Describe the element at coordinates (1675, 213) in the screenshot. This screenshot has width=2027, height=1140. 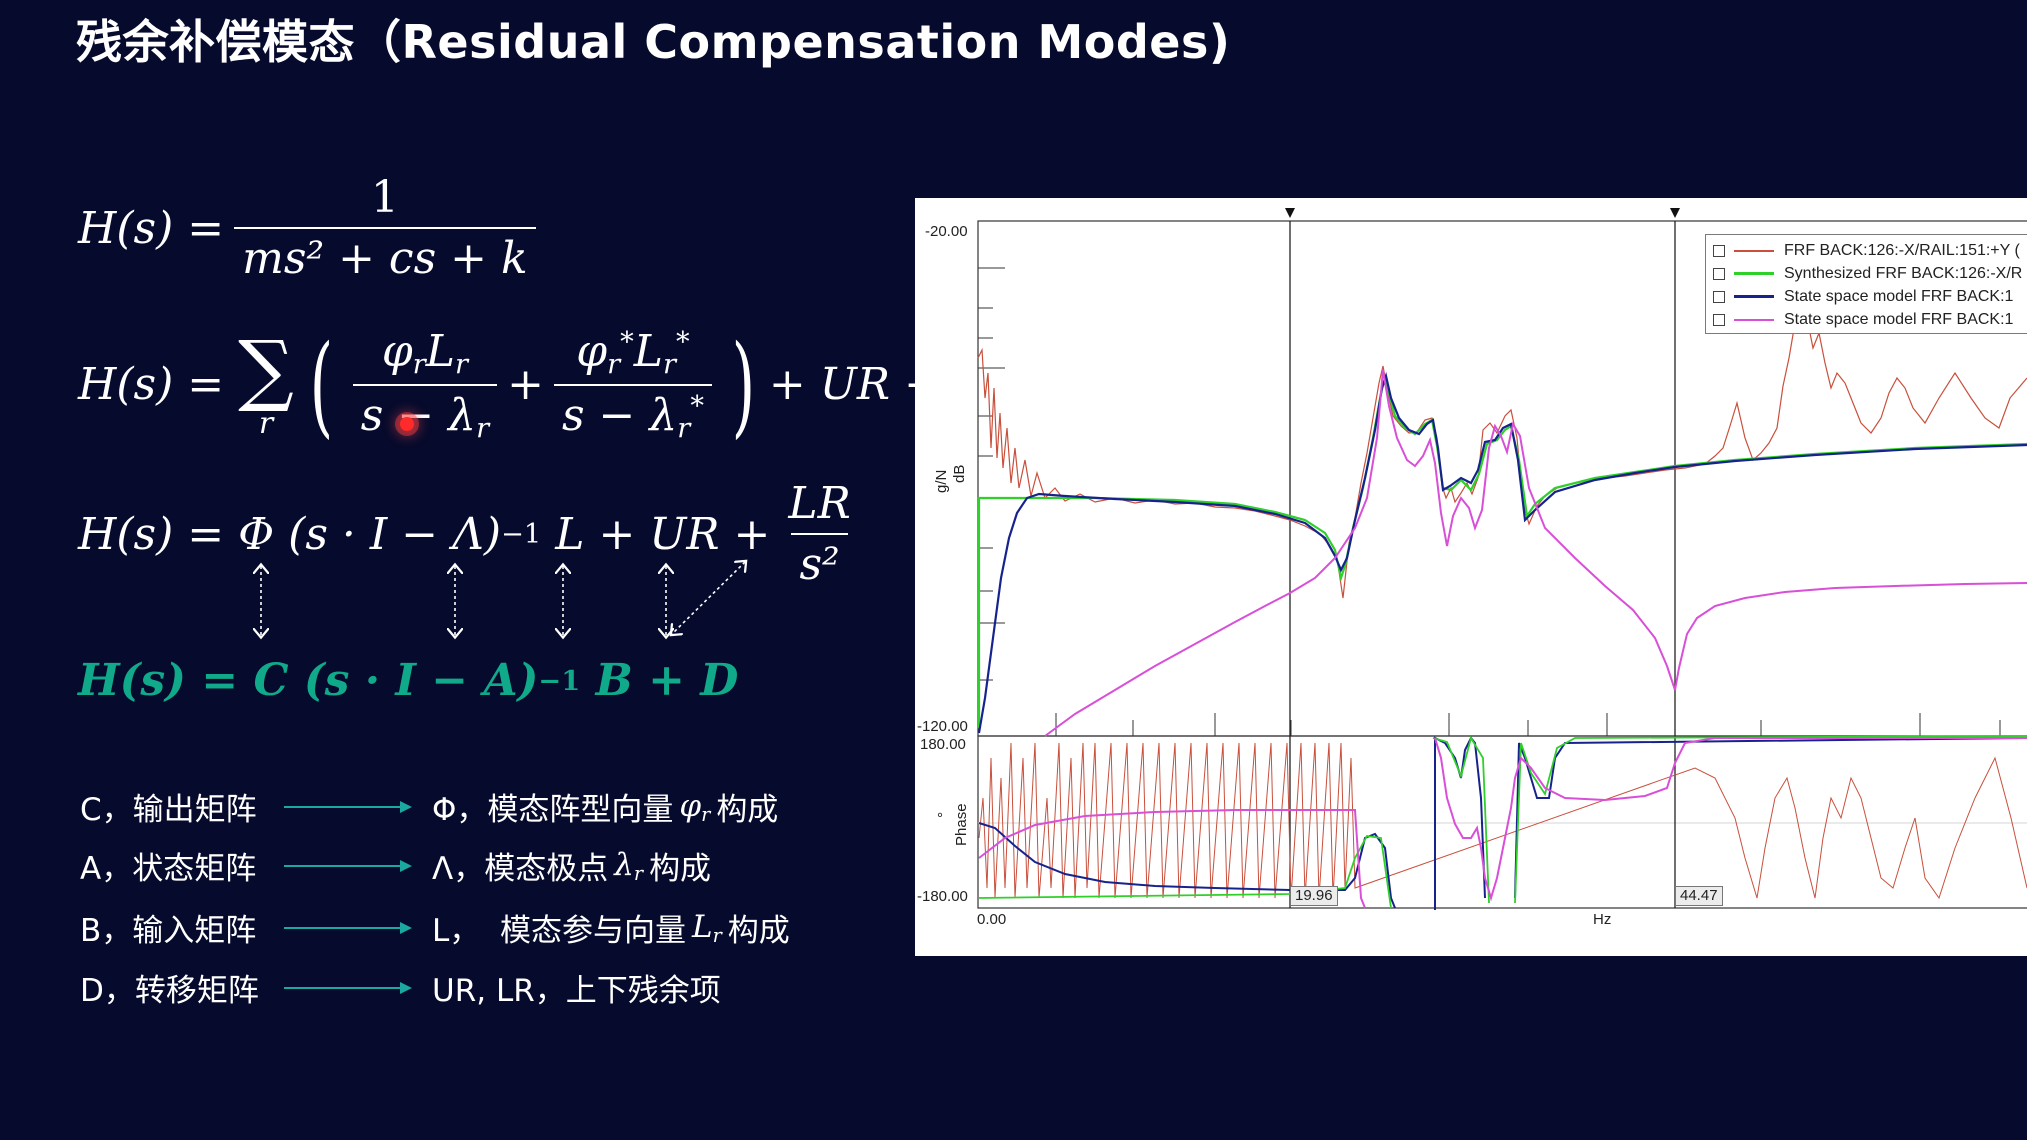
I see `cursor-2-handle` at that location.